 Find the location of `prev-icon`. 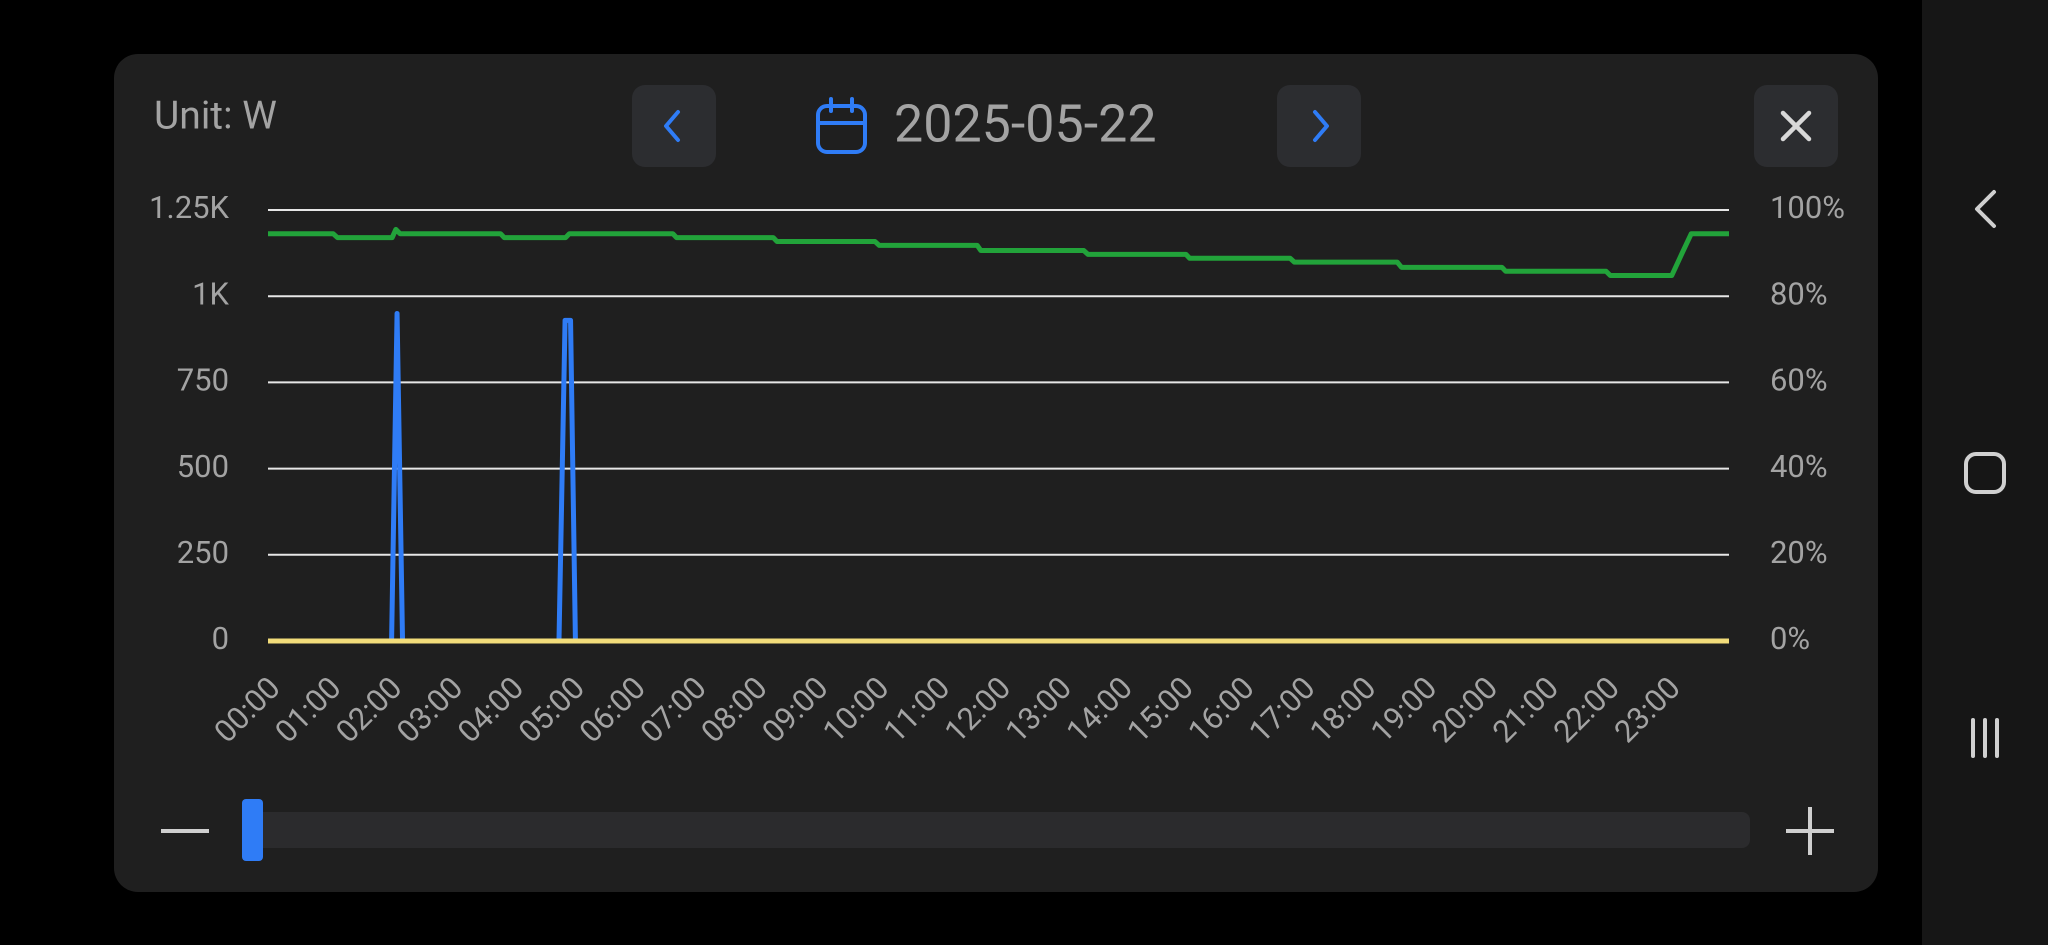

prev-icon is located at coordinates (672, 126).